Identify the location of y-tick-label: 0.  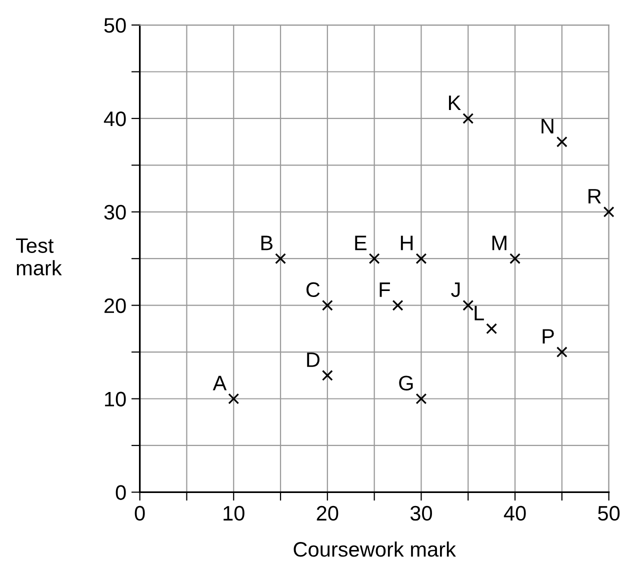
(121, 492).